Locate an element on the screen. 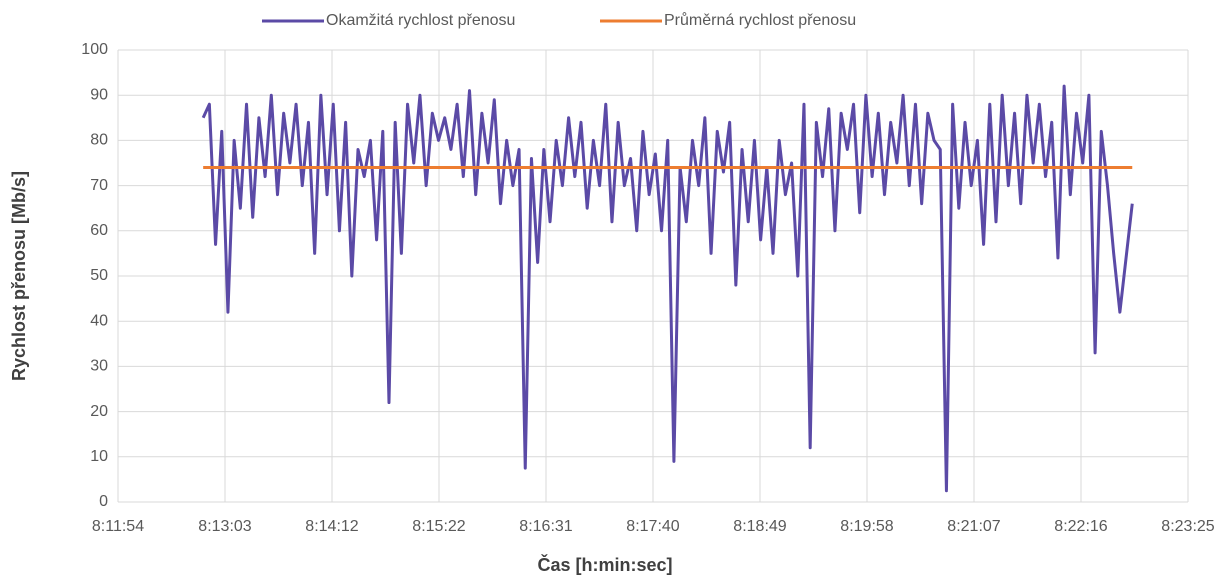  y-tick-label: 20 is located at coordinates (99, 411).